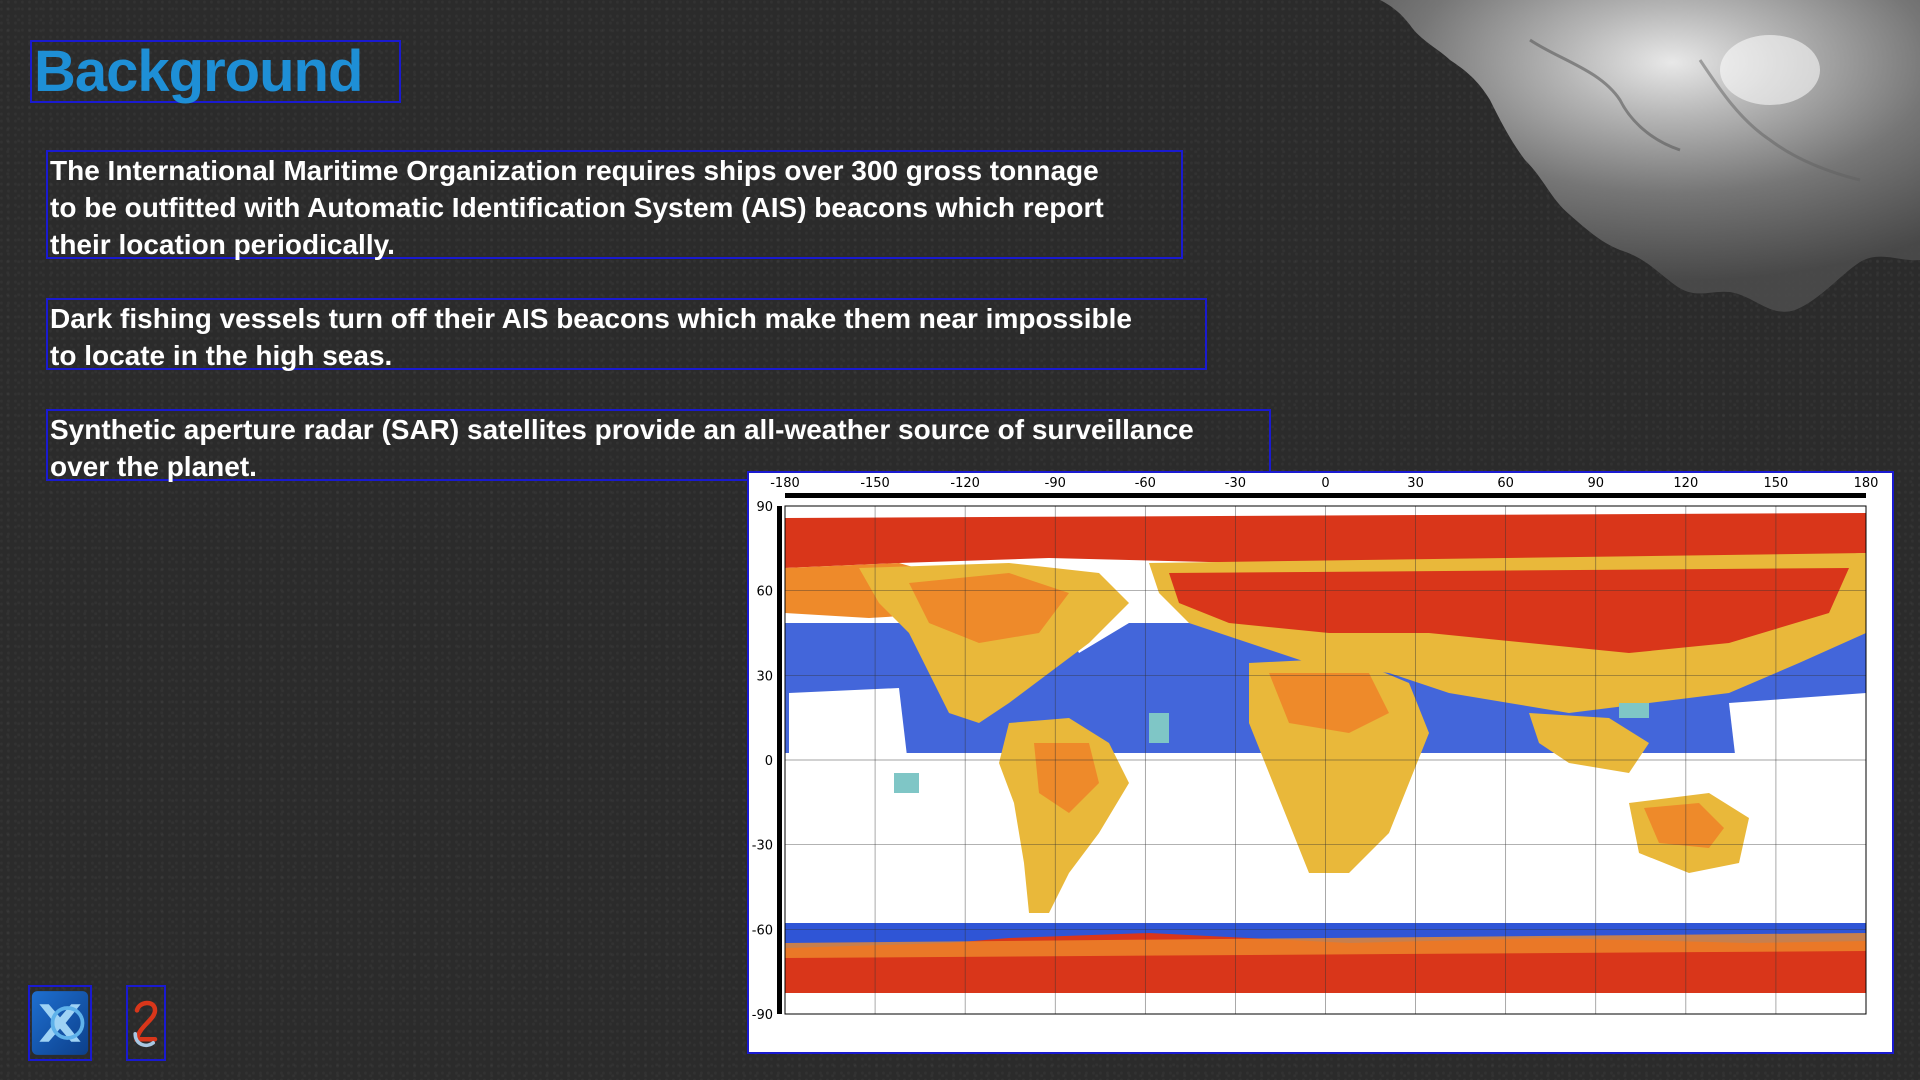 The height and width of the screenshot is (1080, 1920). I want to click on y-tick-label: -30, so click(762, 846).